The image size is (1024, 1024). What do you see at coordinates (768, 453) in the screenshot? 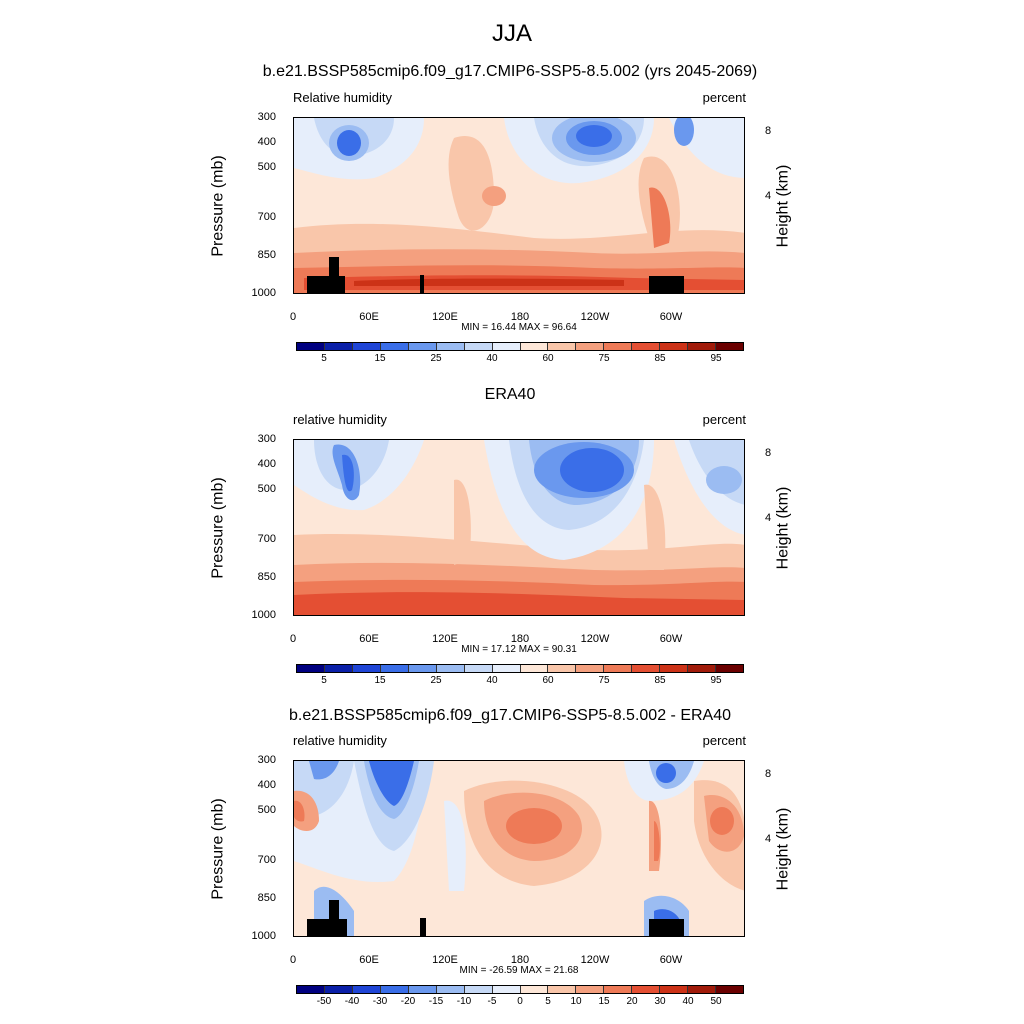
I see `panel2-height-tick-8: 8` at bounding box center [768, 453].